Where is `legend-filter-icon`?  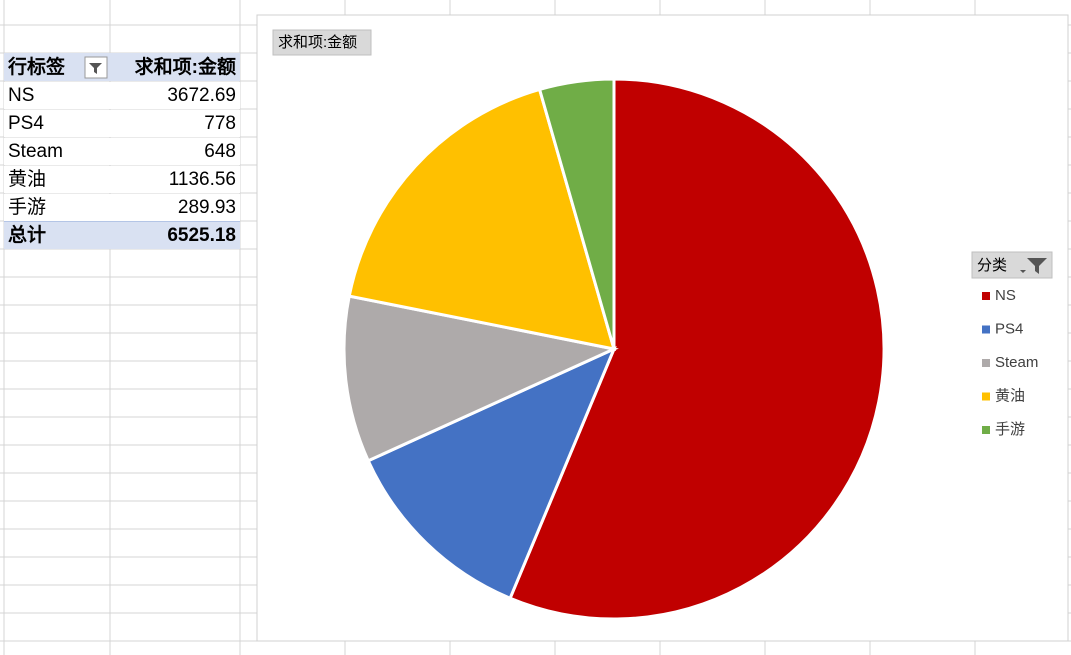 legend-filter-icon is located at coordinates (1033, 266).